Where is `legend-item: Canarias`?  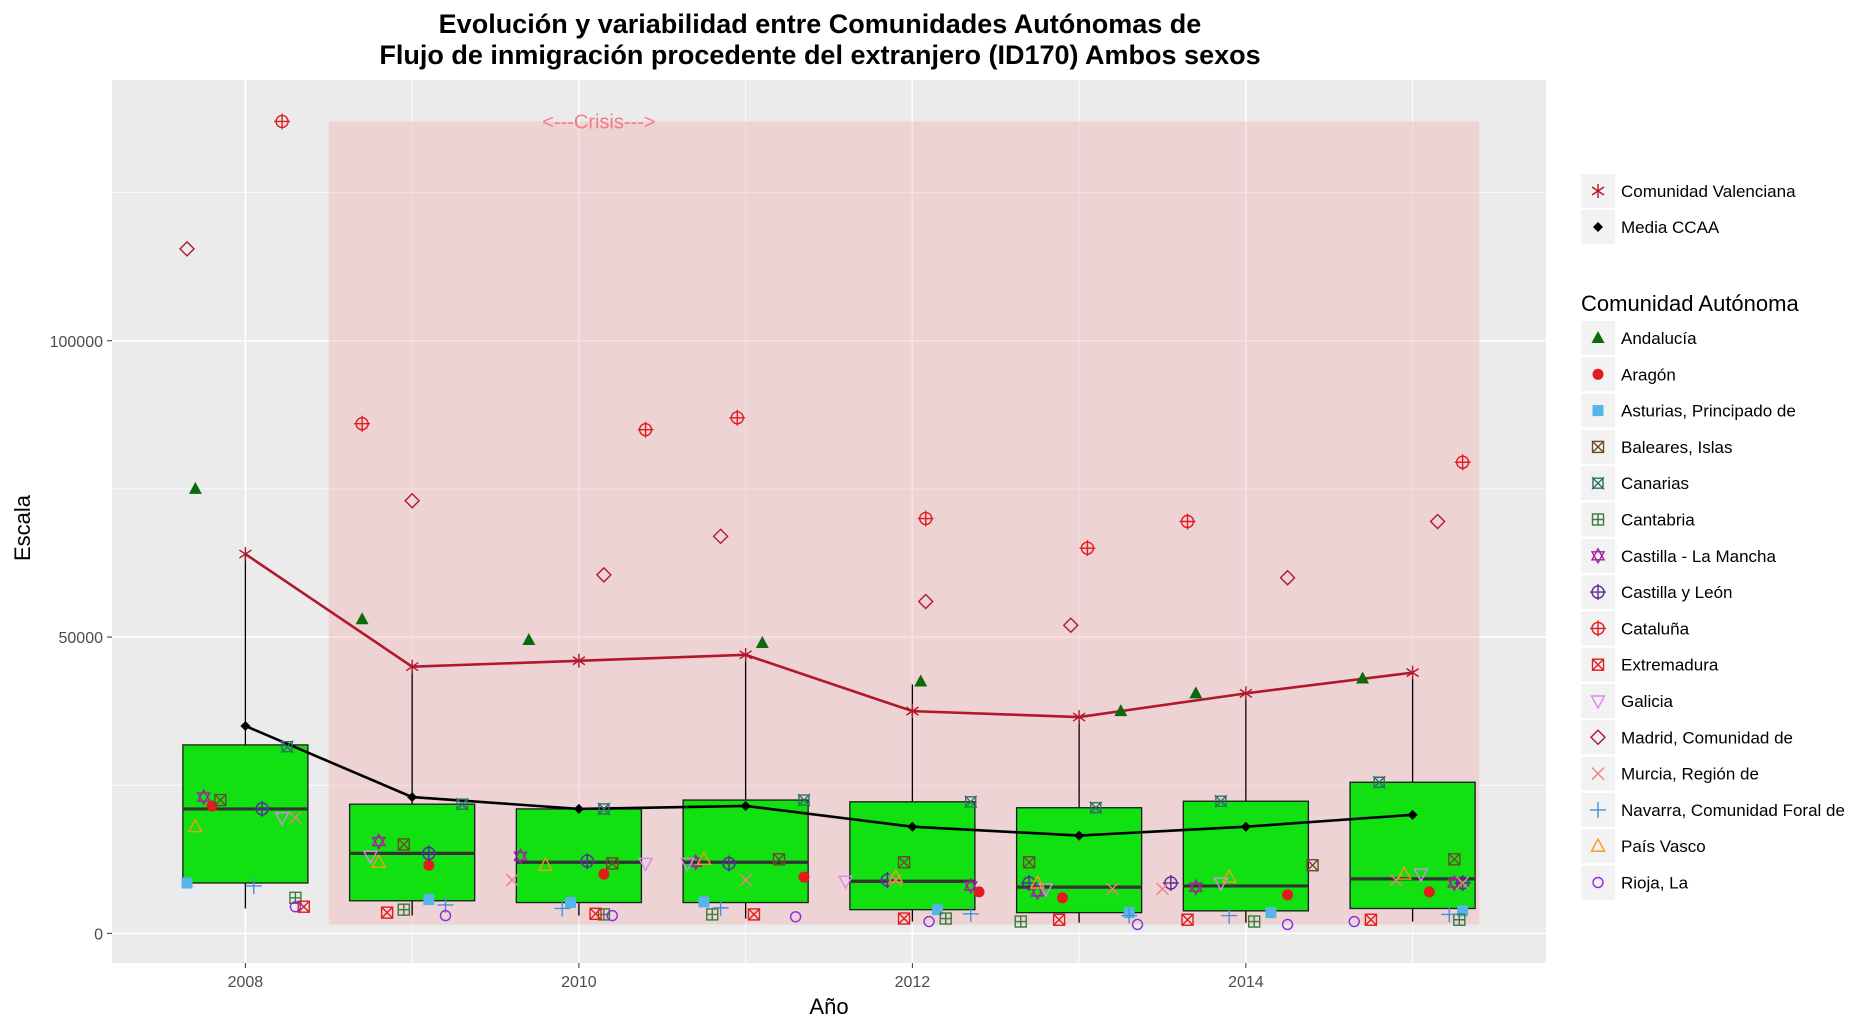
legend-item: Canarias is located at coordinates (1635, 483).